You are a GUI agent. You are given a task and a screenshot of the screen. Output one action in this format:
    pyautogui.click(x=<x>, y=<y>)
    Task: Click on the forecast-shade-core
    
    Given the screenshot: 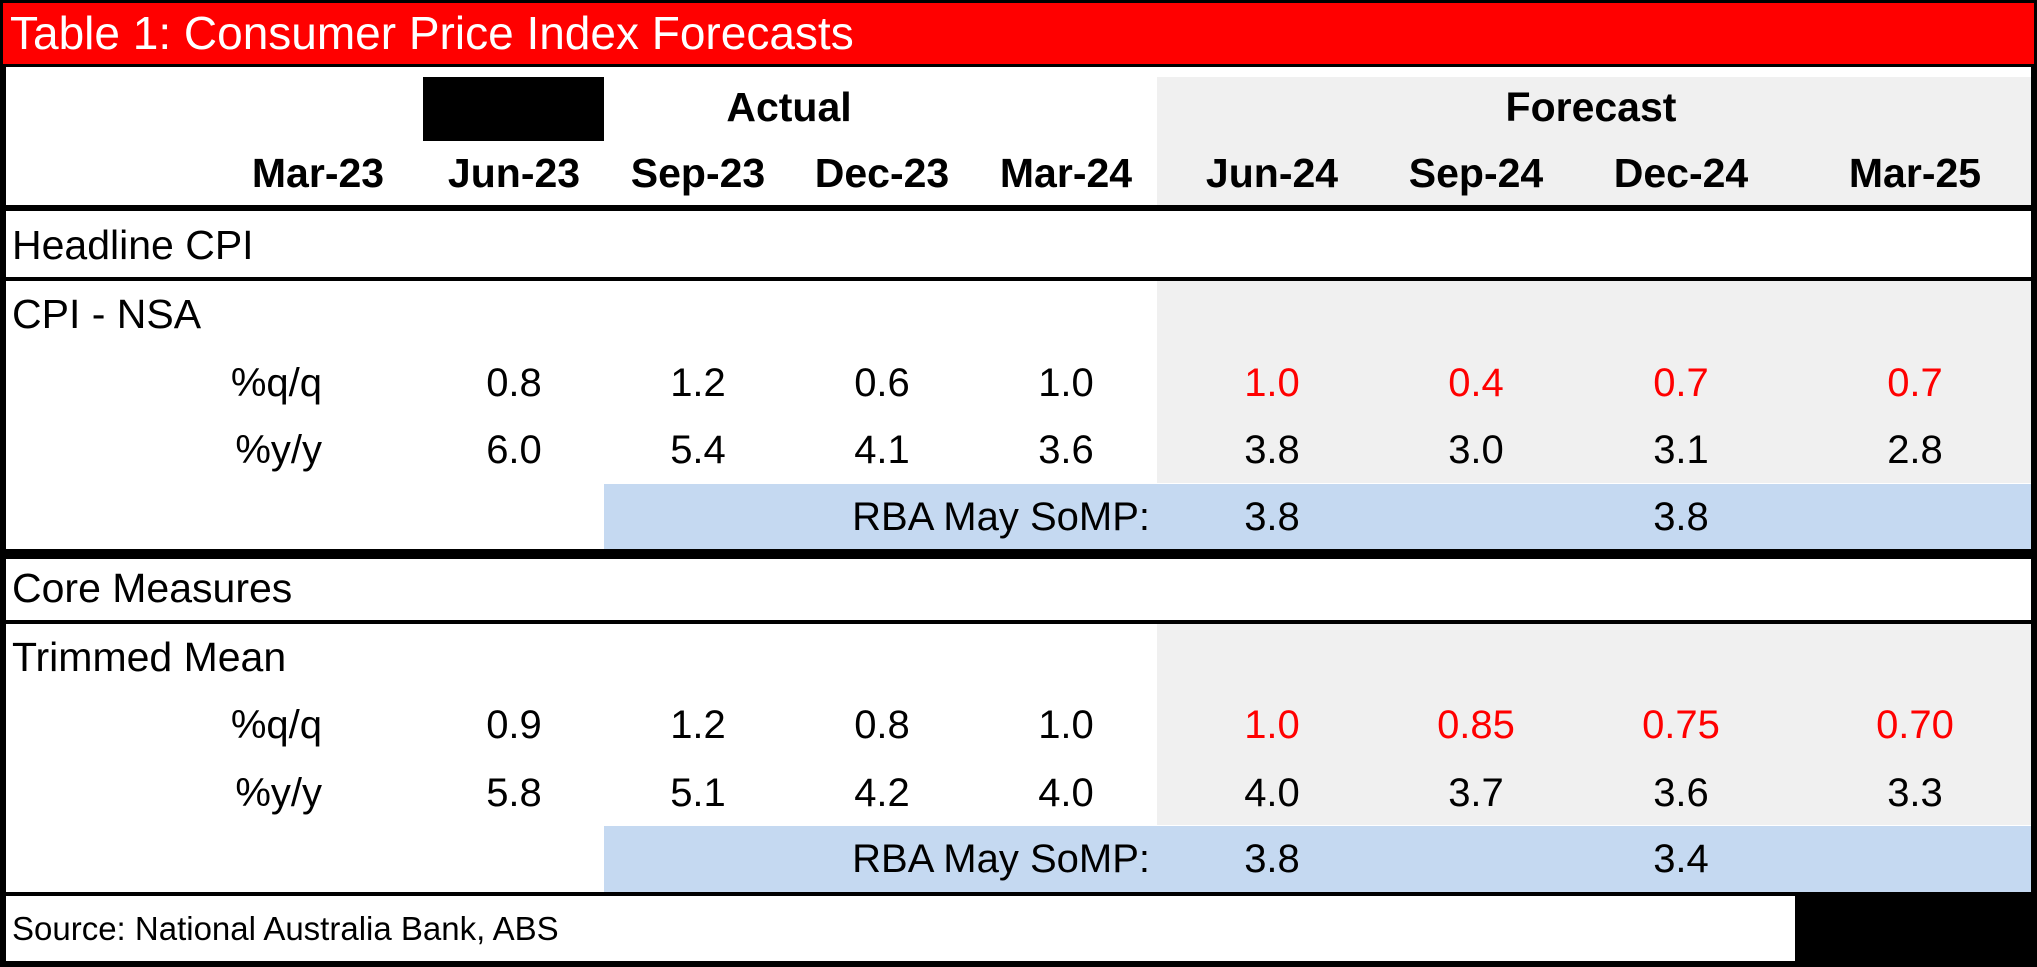 What is the action you would take?
    pyautogui.click(x=1594, y=724)
    